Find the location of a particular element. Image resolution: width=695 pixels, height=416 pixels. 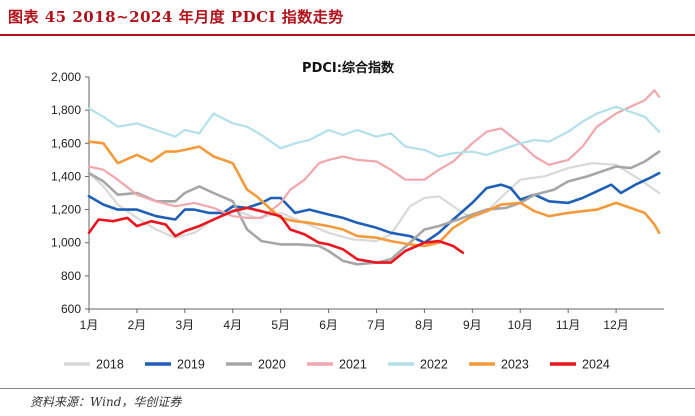

x-tick-label: 4月 is located at coordinates (232, 325).